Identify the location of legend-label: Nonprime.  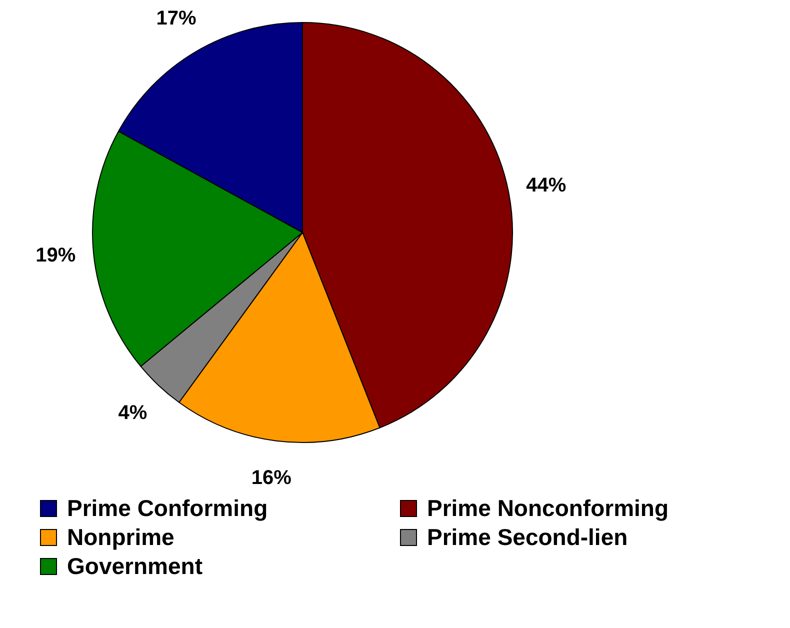
(120, 537).